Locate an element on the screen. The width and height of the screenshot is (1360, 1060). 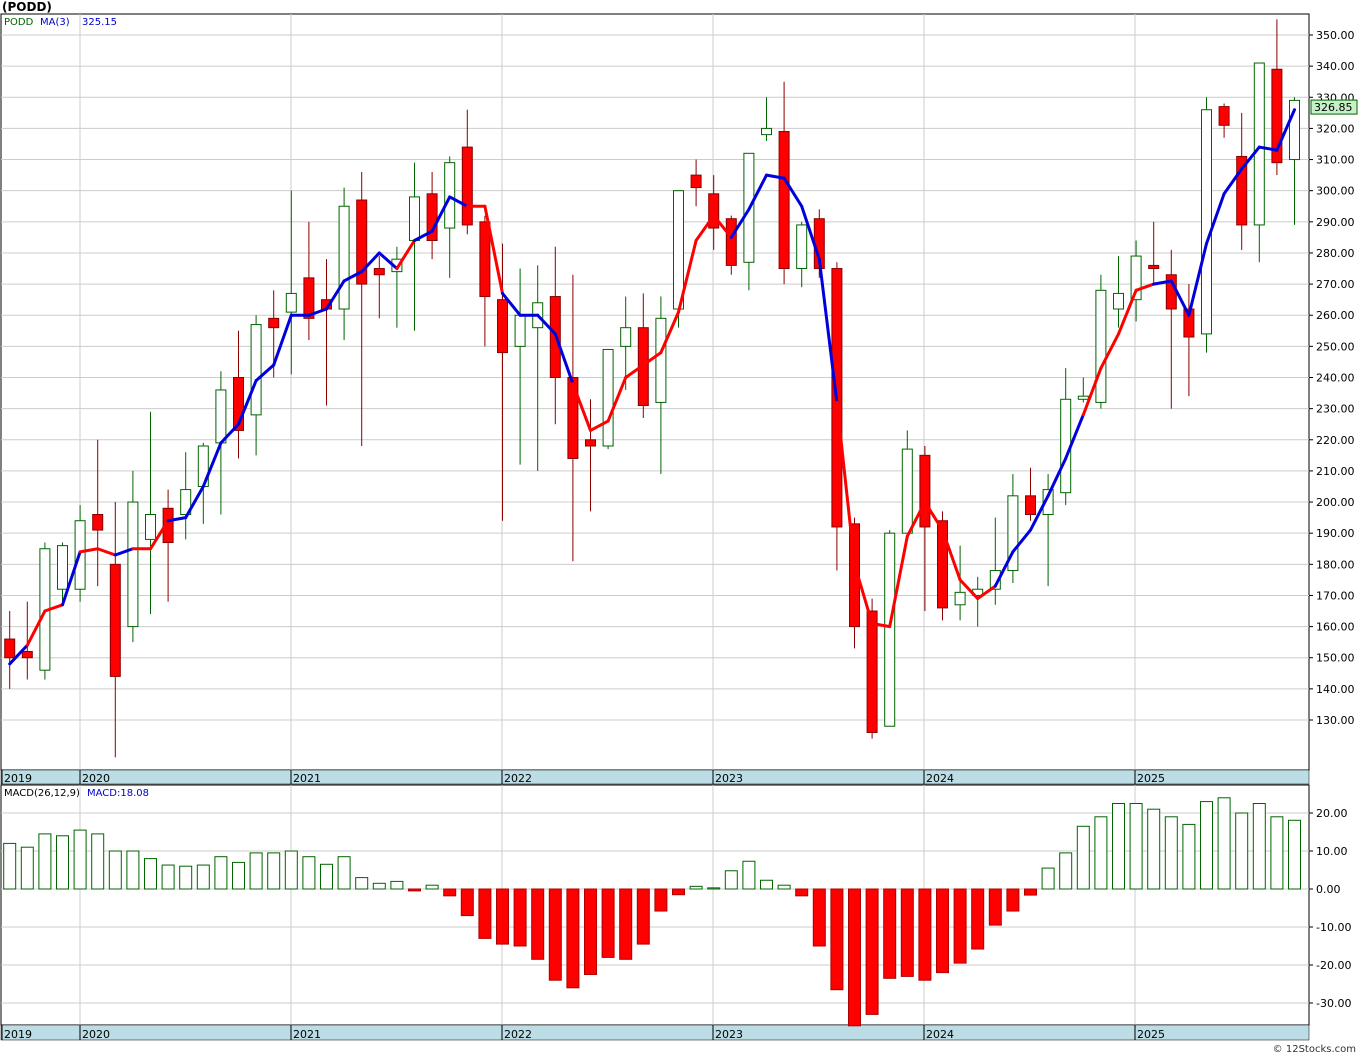
price-tick-label: 170.00 is located at coordinates (1335, 595).